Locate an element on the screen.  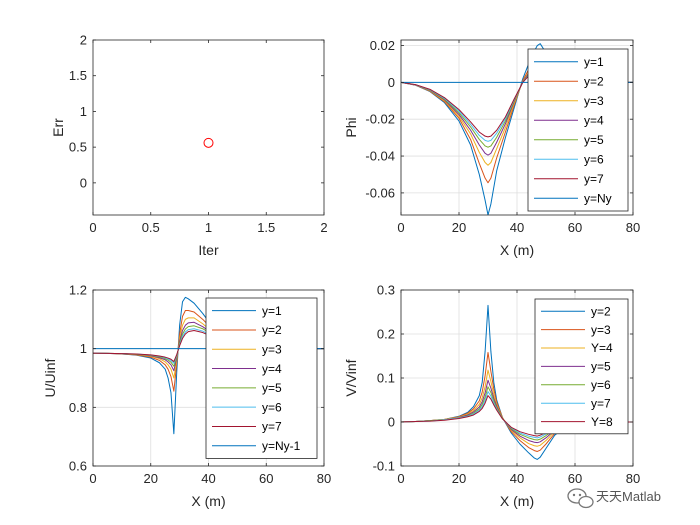
y-tick-label: -0.1 is located at coordinates (384, 466).